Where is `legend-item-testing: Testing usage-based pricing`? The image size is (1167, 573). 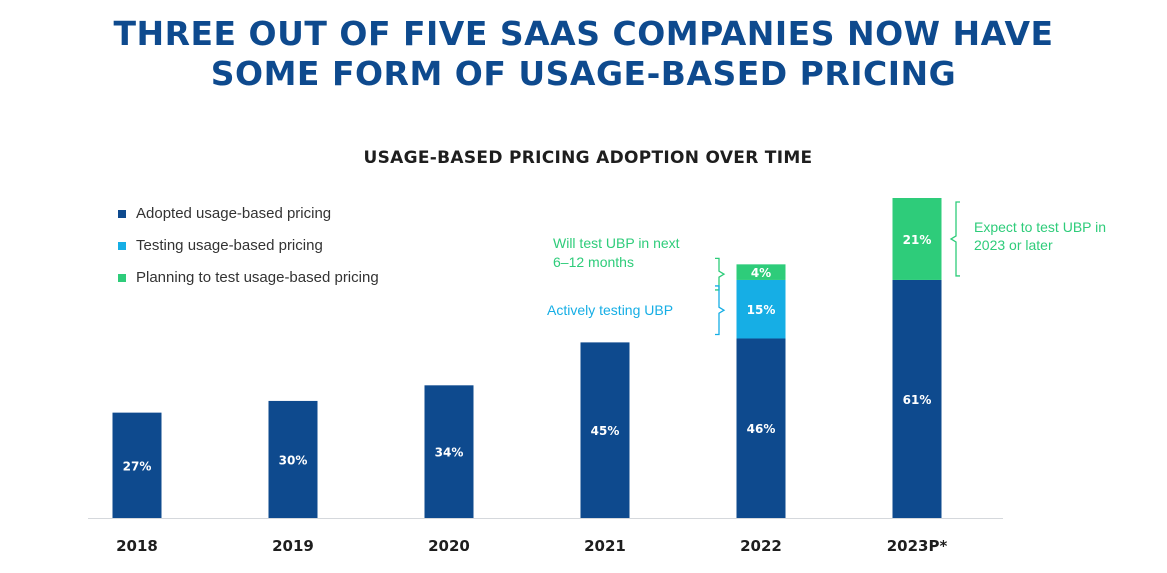
legend-item-testing: Testing usage-based pricing is located at coordinates (248, 251).